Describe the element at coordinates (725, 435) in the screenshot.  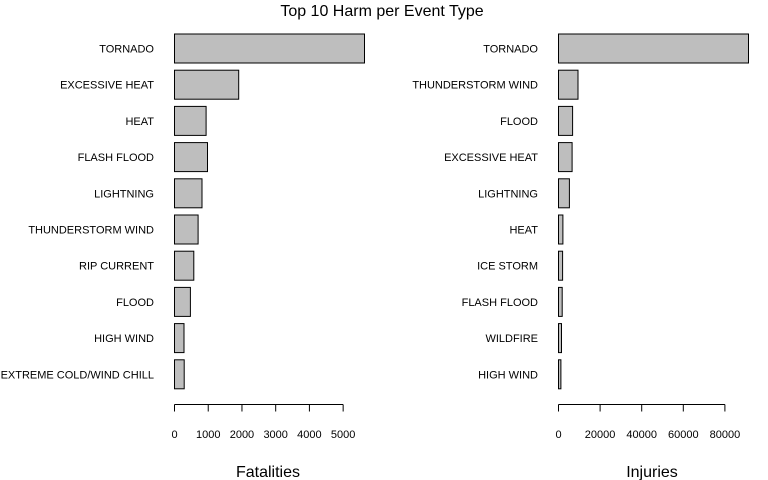
I see `injuries-tick-label: 80000` at that location.